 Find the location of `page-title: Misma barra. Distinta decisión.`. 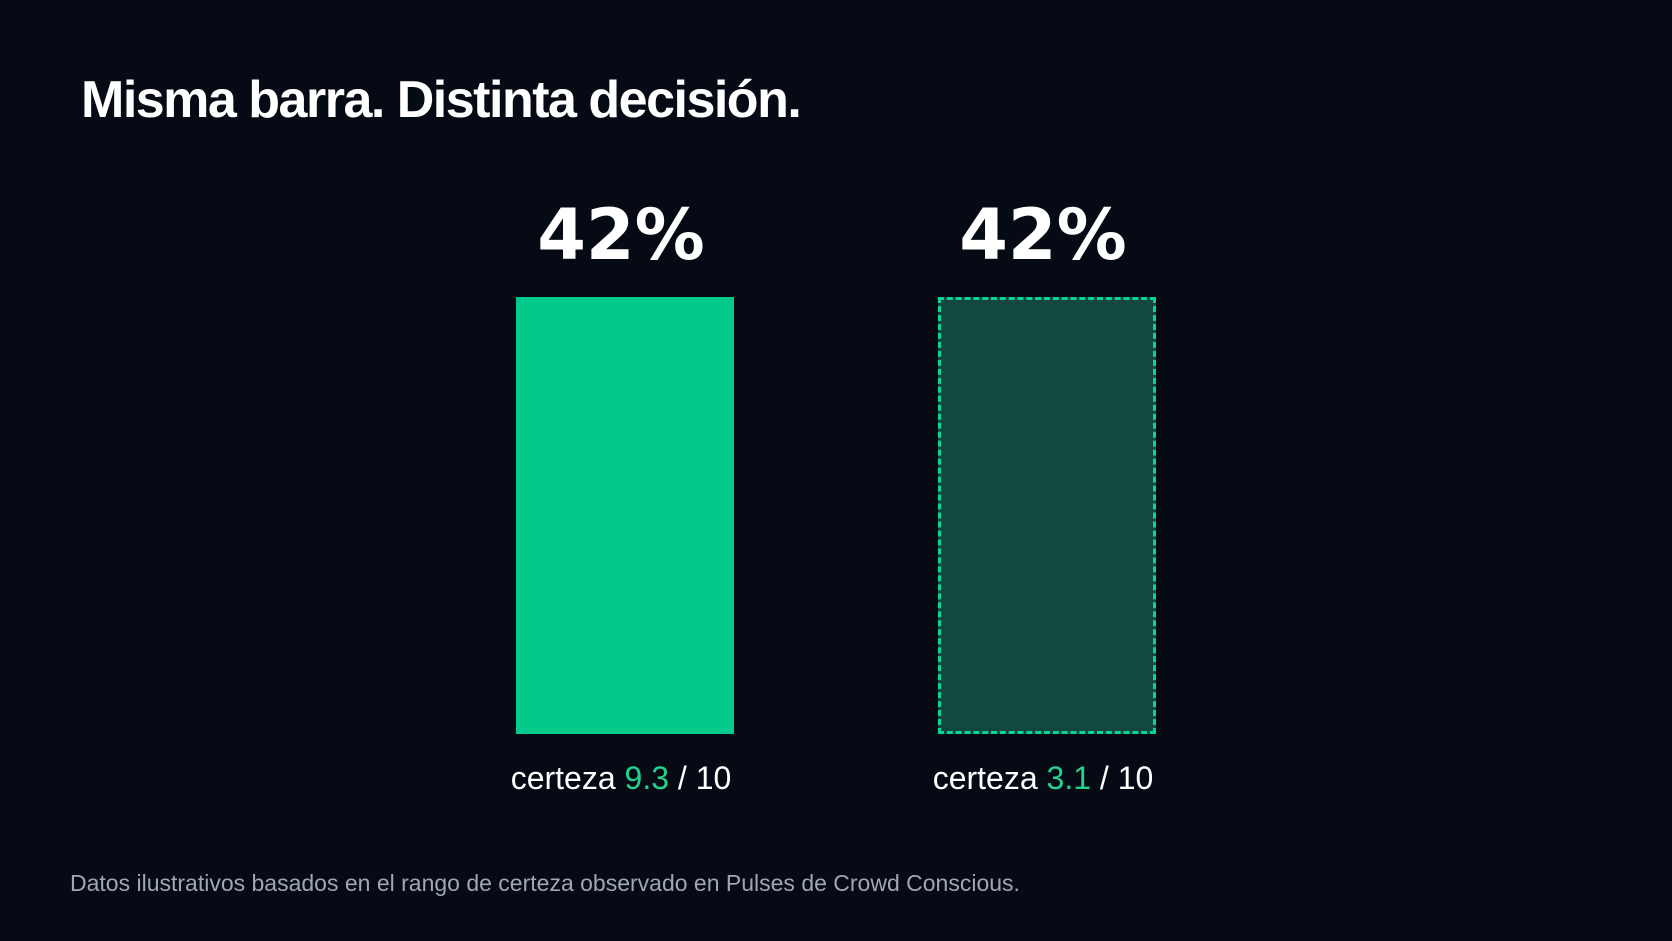

page-title: Misma barra. Distinta decisión. is located at coordinates (441, 100).